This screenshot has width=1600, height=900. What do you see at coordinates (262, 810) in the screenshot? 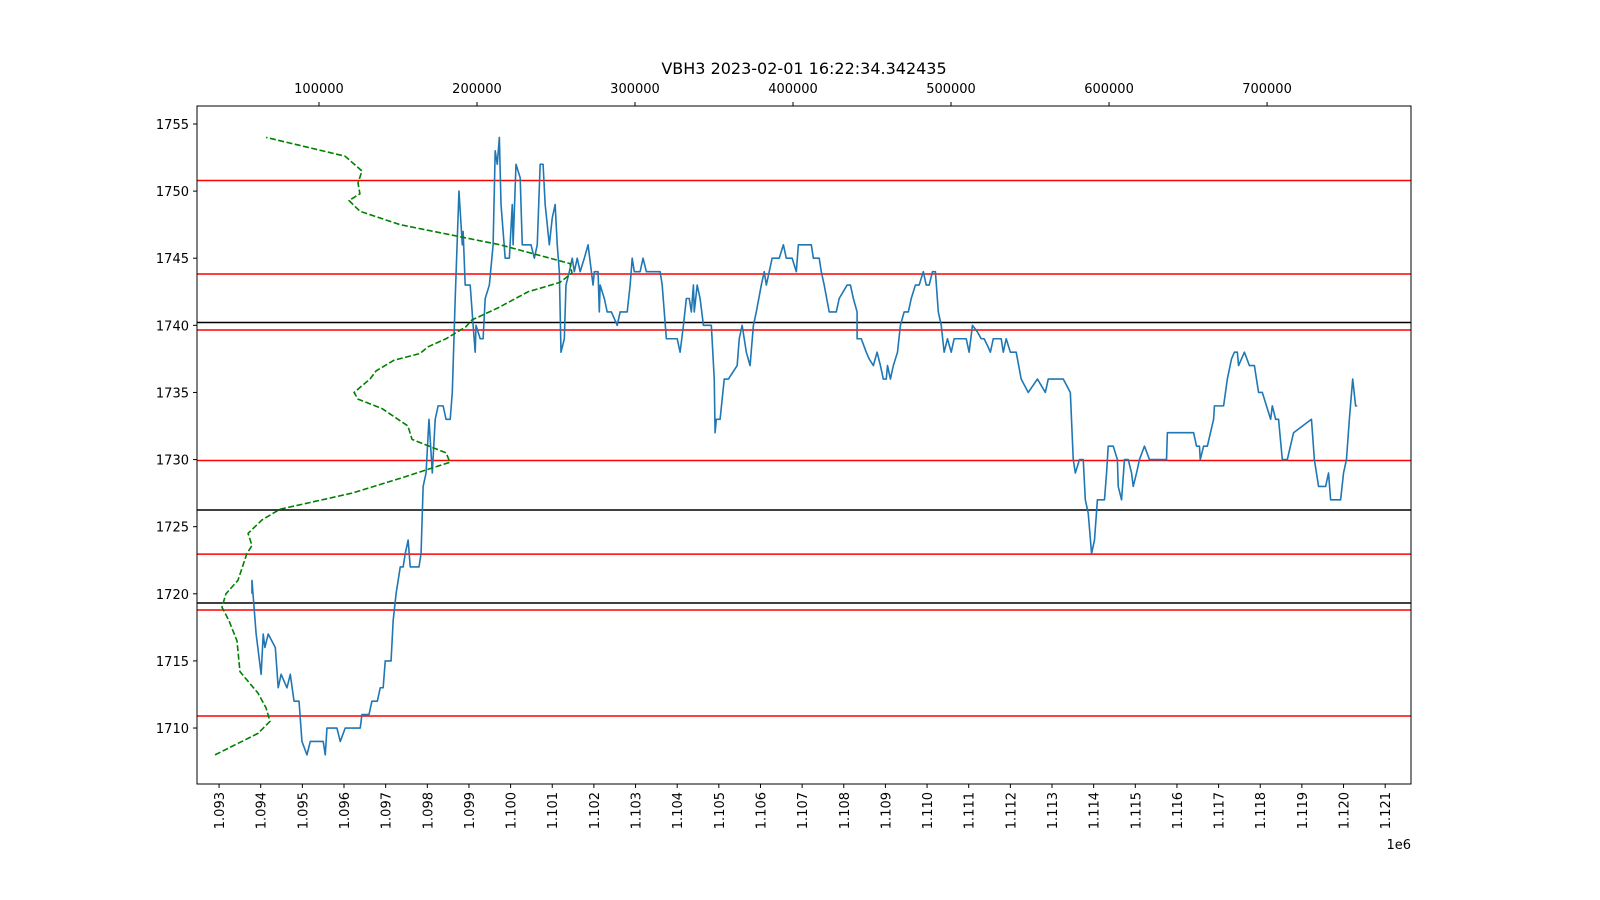
I see `x-tick-label: 1.094` at bounding box center [262, 810].